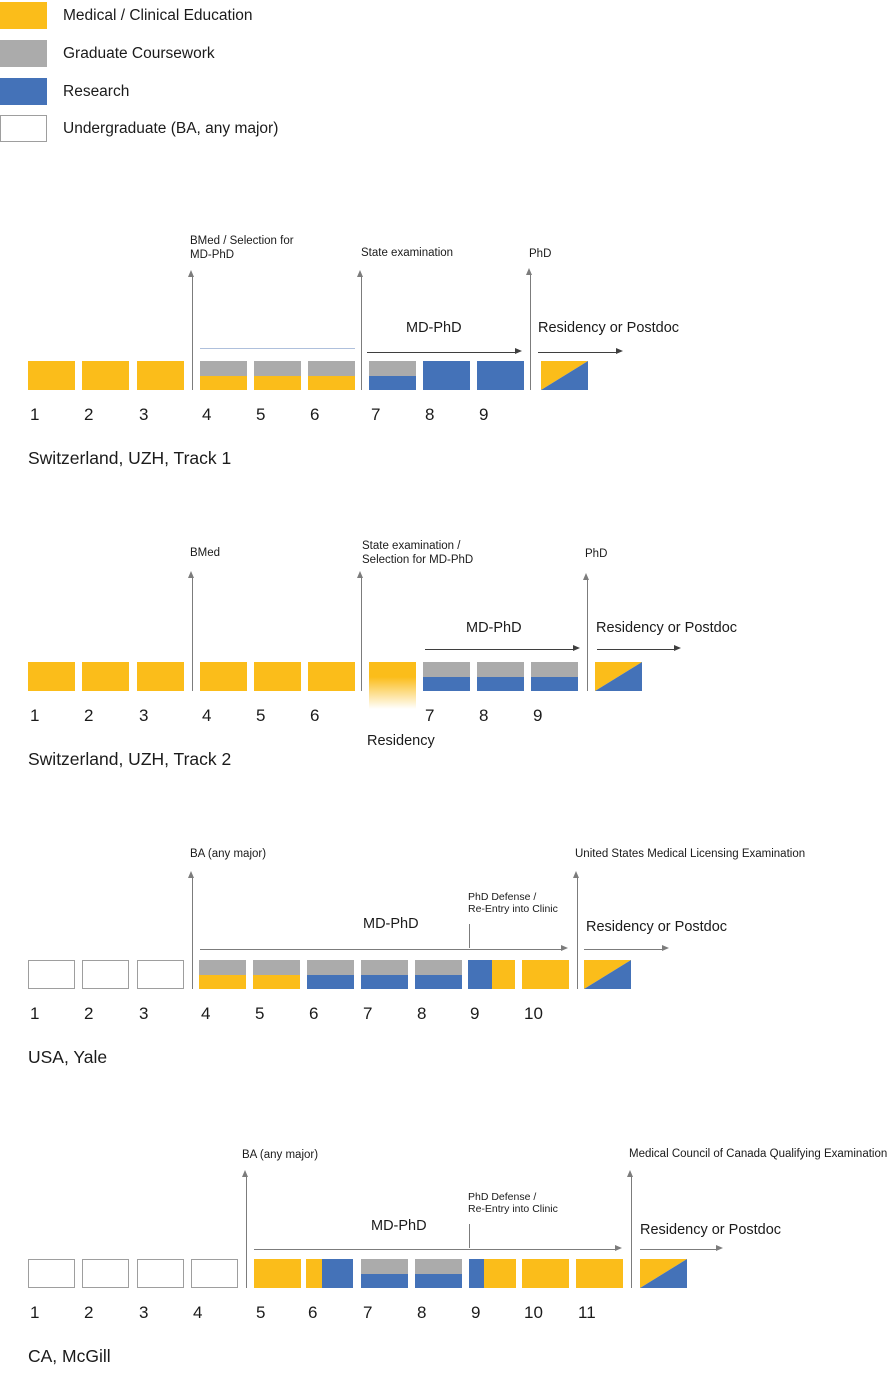 The image size is (892, 1382). What do you see at coordinates (407, 253) in the screenshot?
I see `milestone-label: State examination` at bounding box center [407, 253].